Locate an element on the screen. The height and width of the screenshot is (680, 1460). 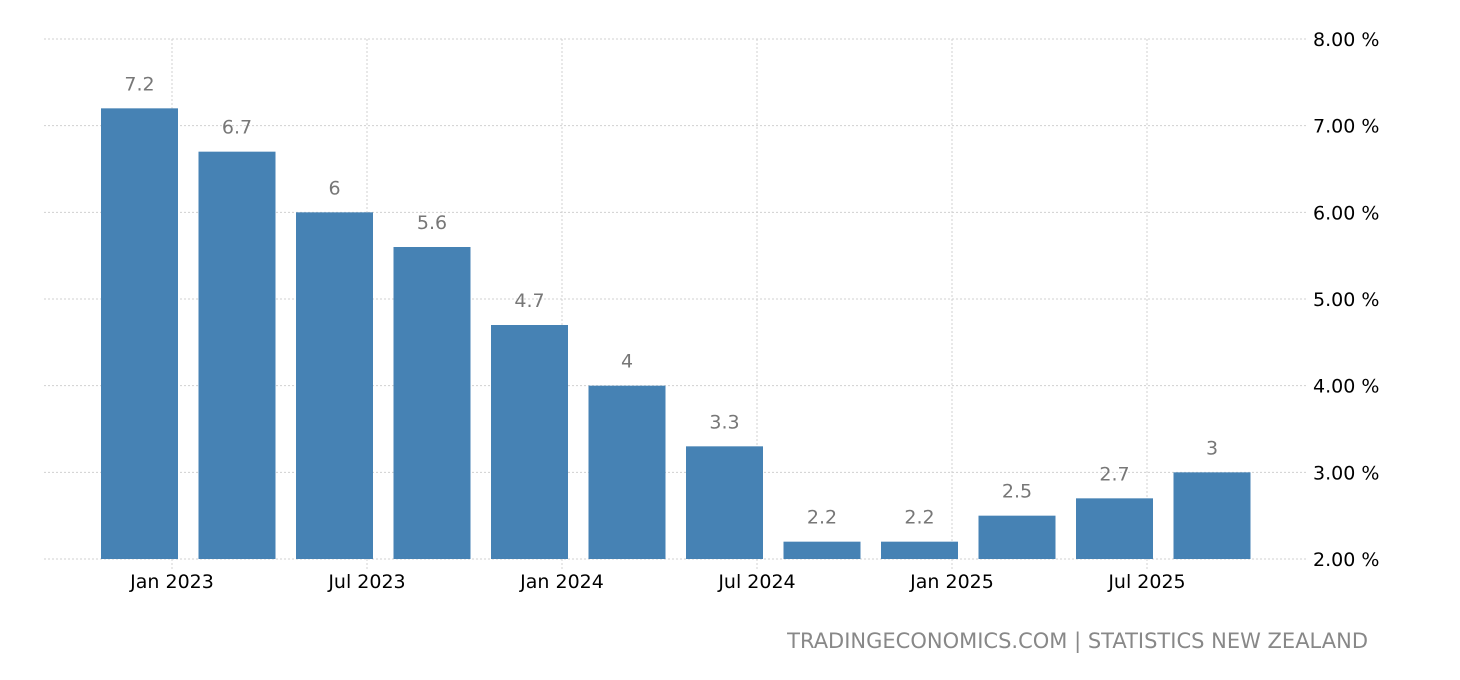
y-tick-label: 5.00 % is located at coordinates (1346, 300).